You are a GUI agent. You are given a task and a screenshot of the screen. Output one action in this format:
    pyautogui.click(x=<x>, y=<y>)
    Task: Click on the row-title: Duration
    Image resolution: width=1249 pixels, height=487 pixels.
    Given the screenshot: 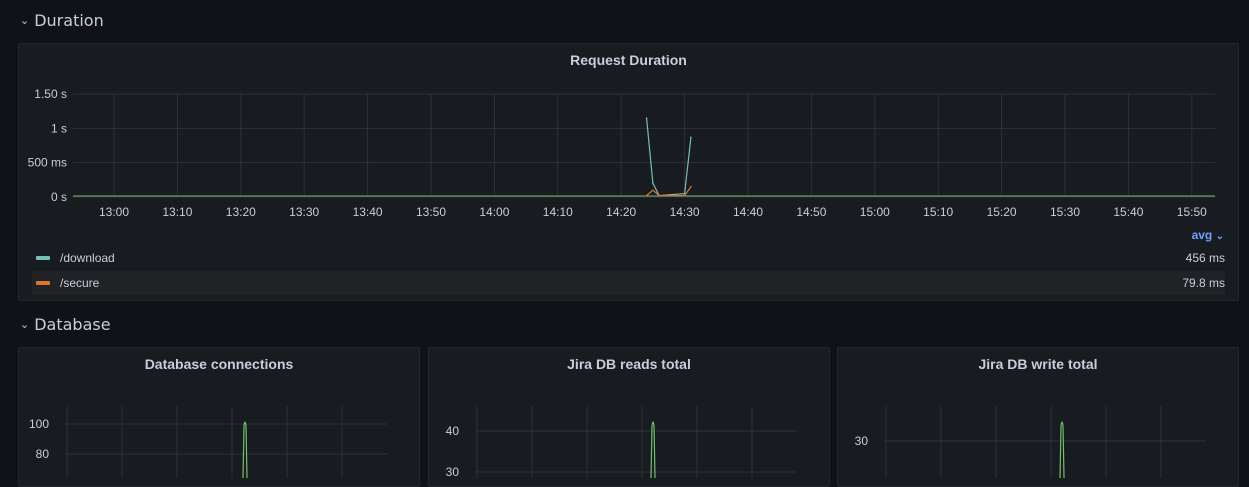 What is the action you would take?
    pyautogui.click(x=69, y=20)
    